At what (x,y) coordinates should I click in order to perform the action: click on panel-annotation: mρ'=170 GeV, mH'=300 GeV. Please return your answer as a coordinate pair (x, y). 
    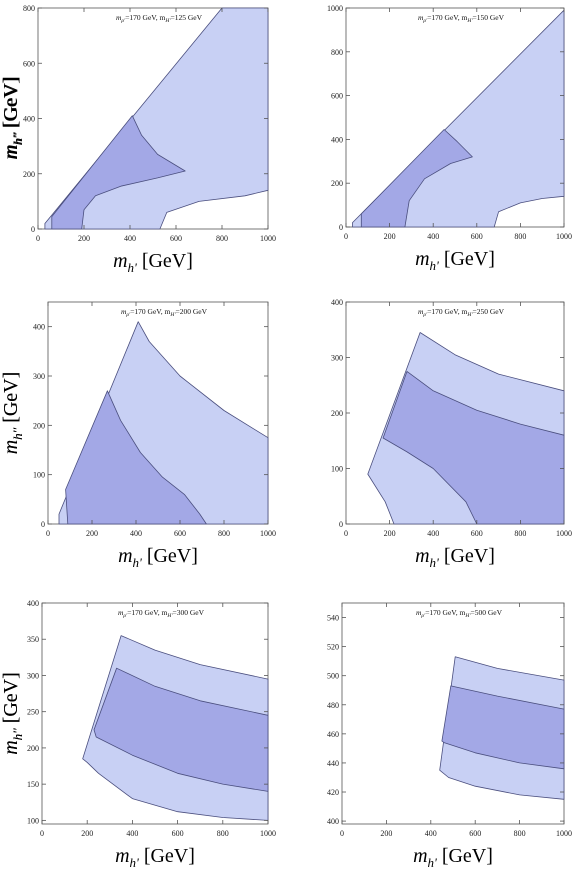
    Looking at the image, I should click on (161, 613).